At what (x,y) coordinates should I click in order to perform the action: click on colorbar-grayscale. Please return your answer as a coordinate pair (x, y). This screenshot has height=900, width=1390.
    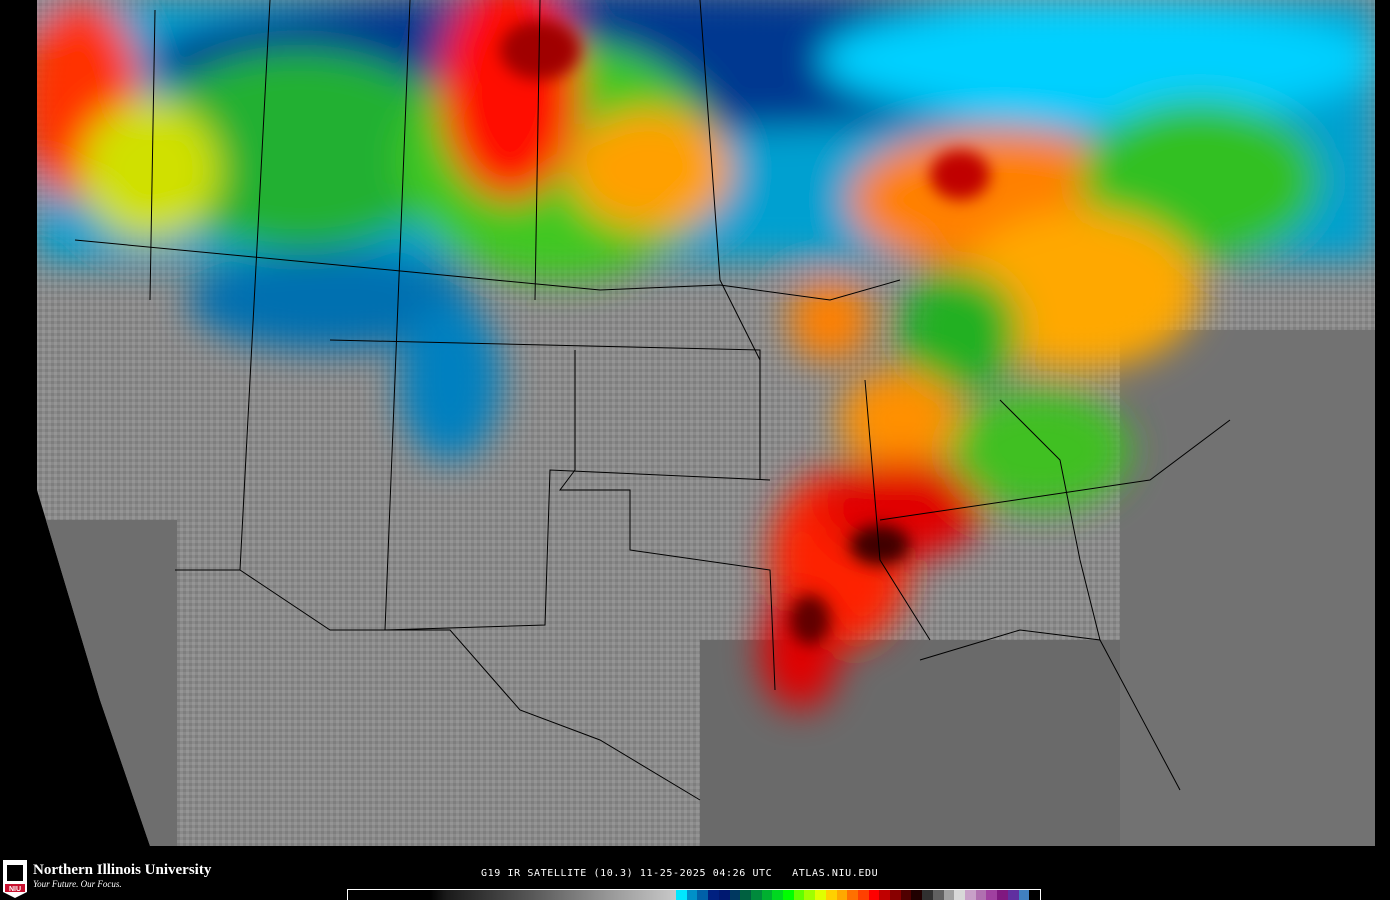
    Looking at the image, I should click on (512, 895).